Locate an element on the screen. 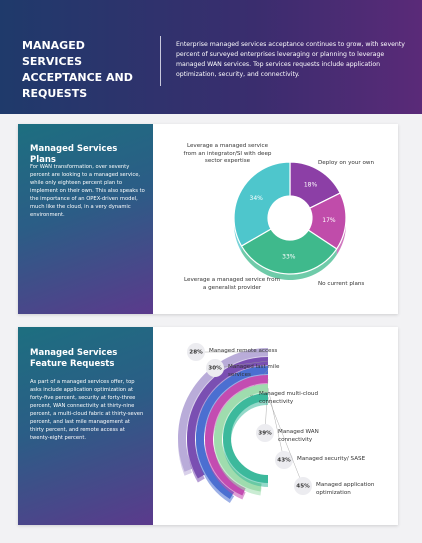  value-label: 33% is located at coordinates (289, 256).